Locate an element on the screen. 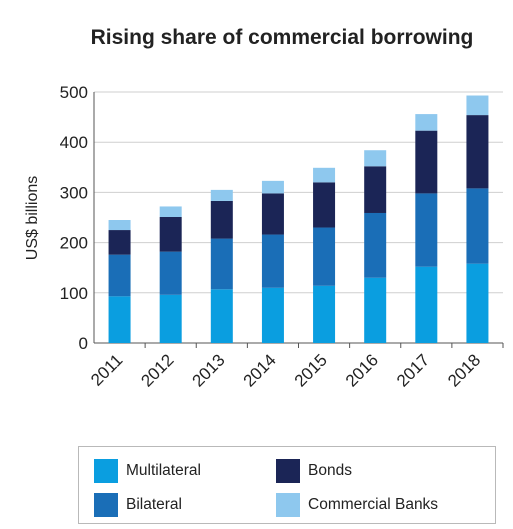 The image size is (513, 529). y-tick-label: 400 is located at coordinates (74, 142).